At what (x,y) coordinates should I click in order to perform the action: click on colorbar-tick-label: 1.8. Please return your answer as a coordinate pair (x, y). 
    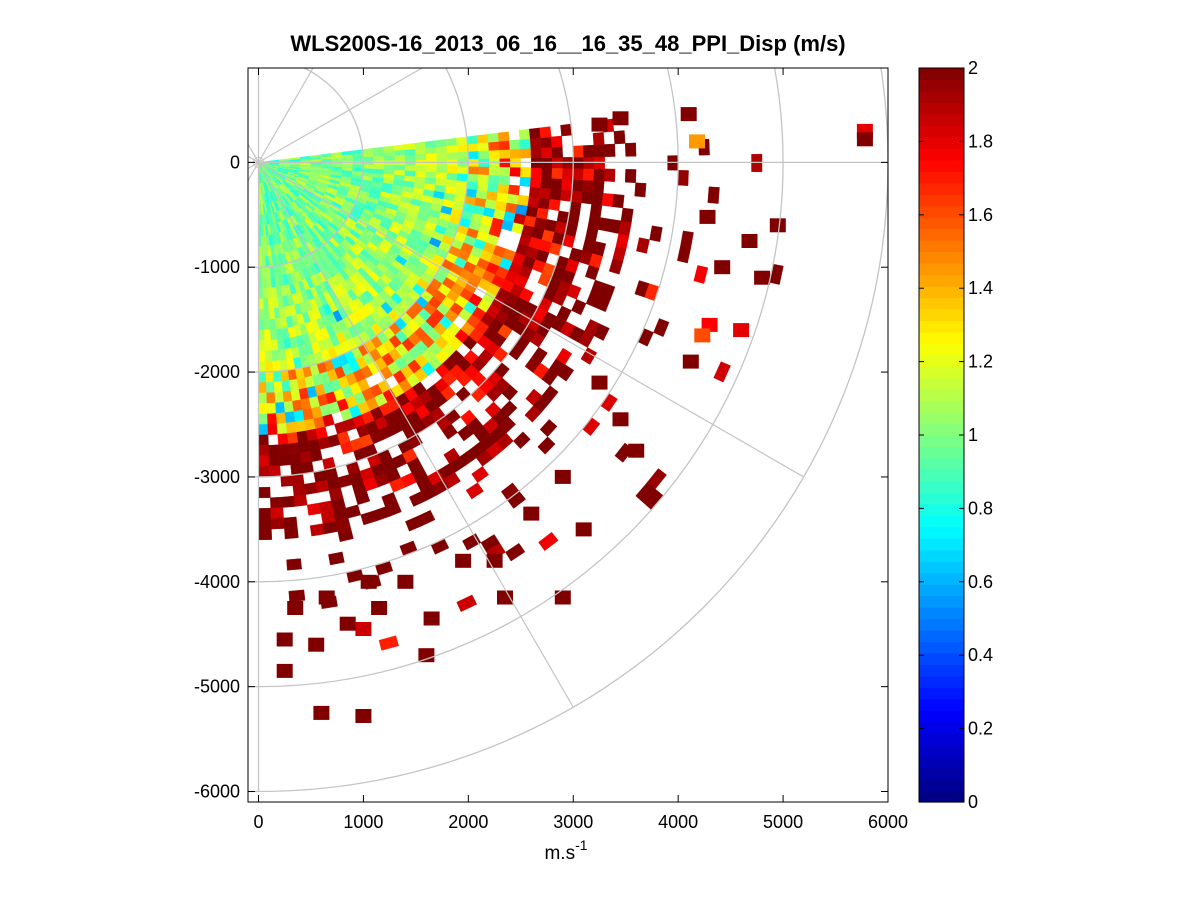
    Looking at the image, I should click on (980, 141).